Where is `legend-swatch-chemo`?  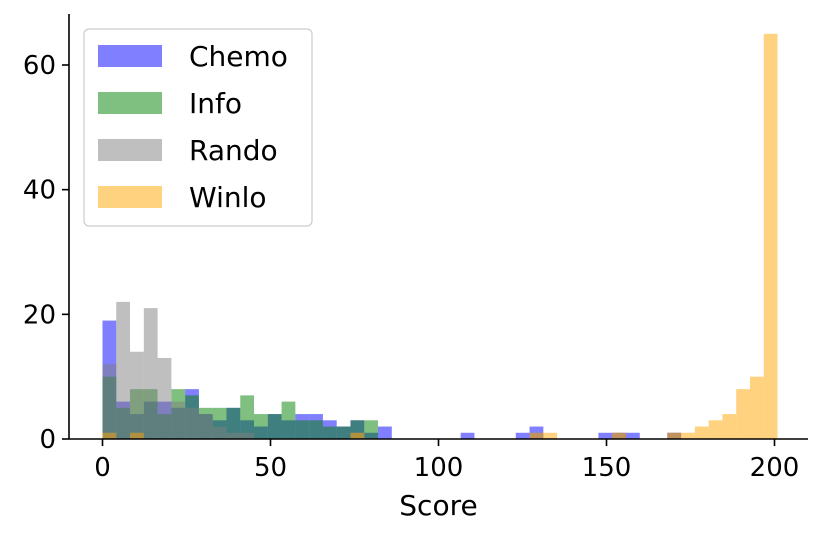
legend-swatch-chemo is located at coordinates (130, 56).